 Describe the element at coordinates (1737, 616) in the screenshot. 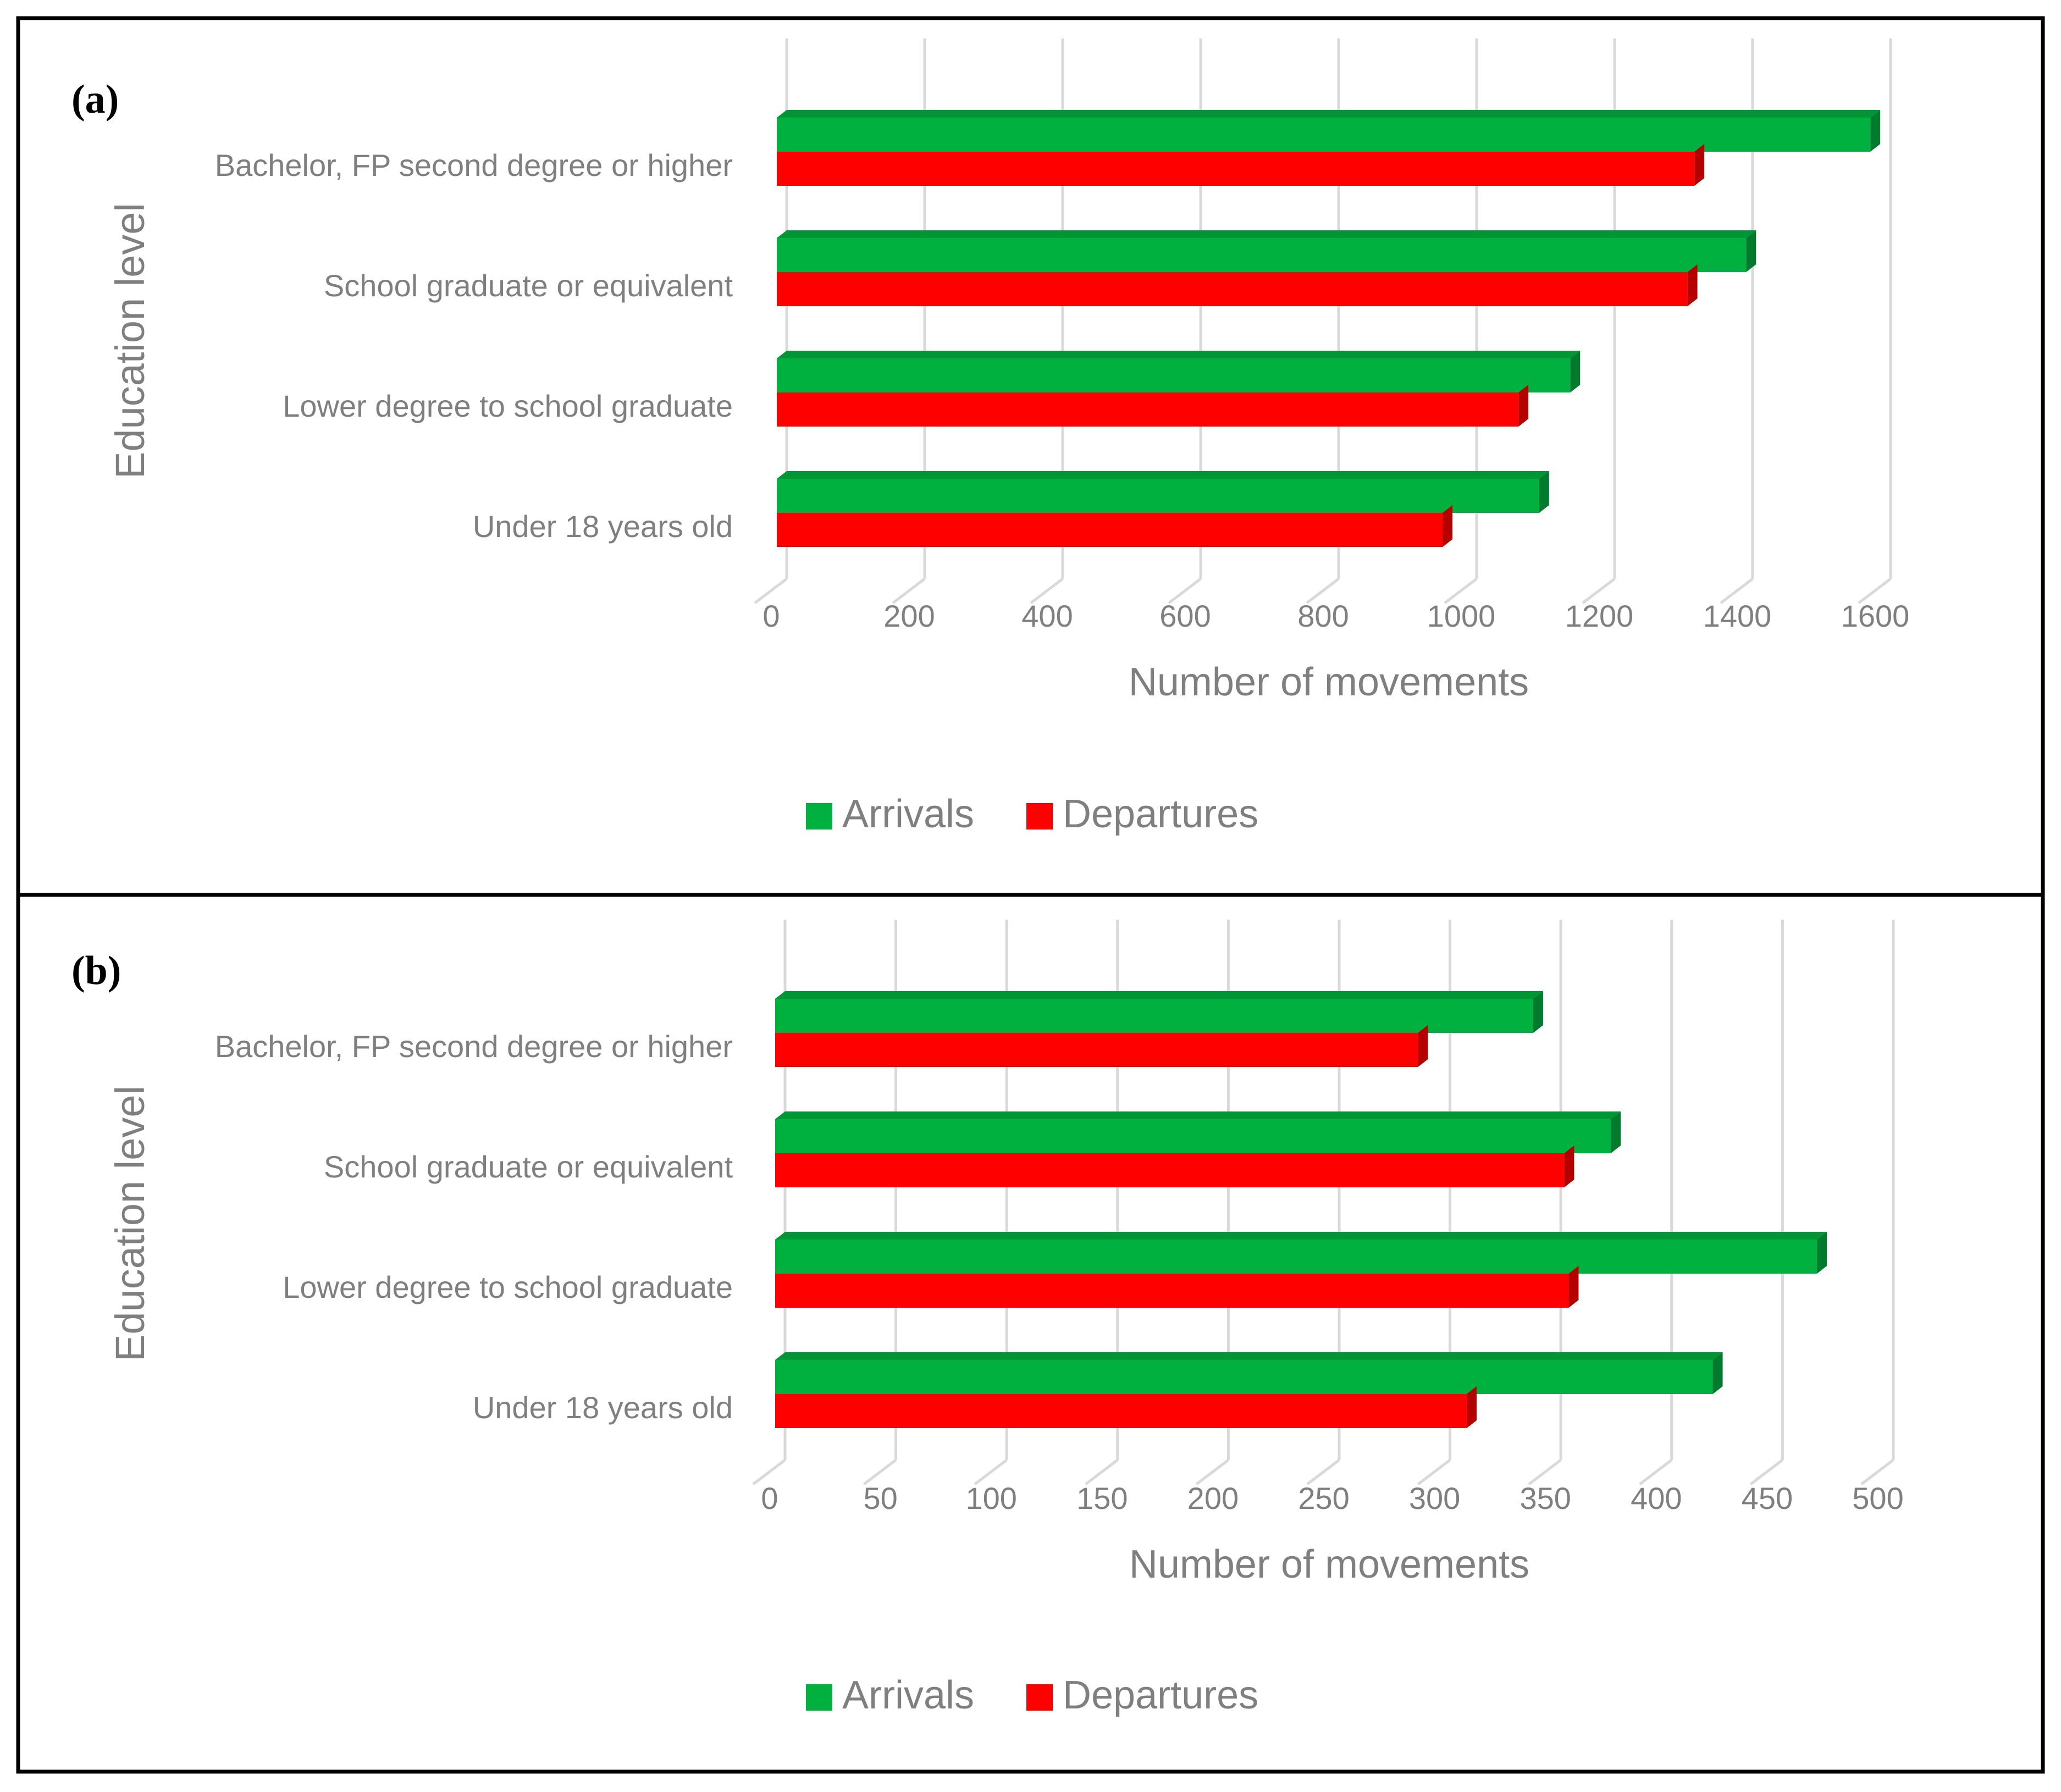

I see `x-tick-label: 1400` at that location.